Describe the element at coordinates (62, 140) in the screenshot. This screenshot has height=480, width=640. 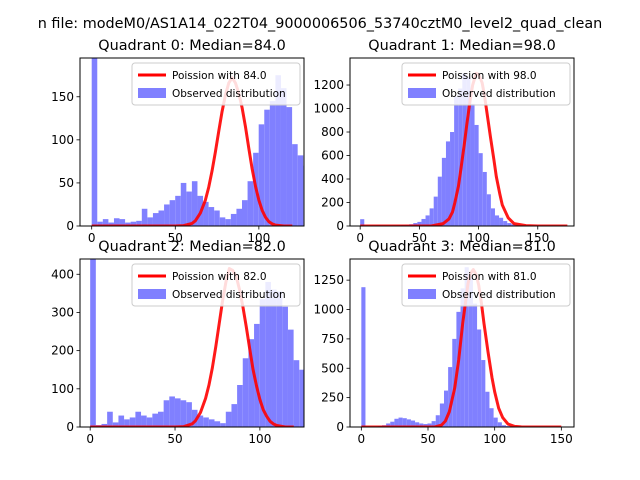
I see `y-tick-label: 100` at that location.